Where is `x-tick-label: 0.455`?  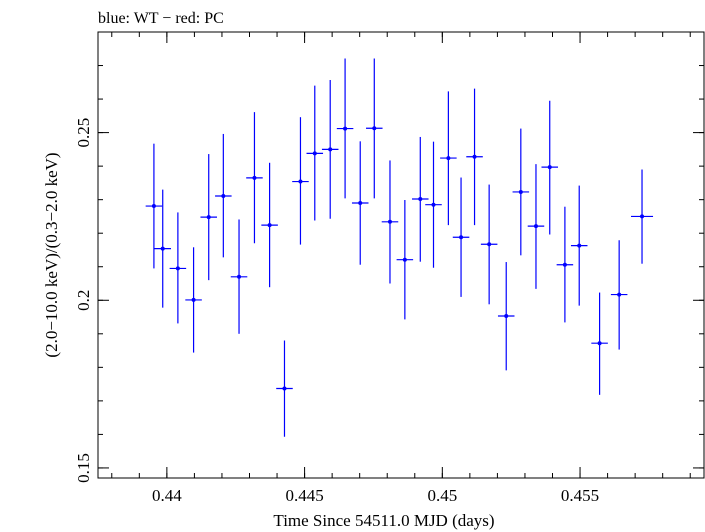
x-tick-label: 0.455 is located at coordinates (580, 495).